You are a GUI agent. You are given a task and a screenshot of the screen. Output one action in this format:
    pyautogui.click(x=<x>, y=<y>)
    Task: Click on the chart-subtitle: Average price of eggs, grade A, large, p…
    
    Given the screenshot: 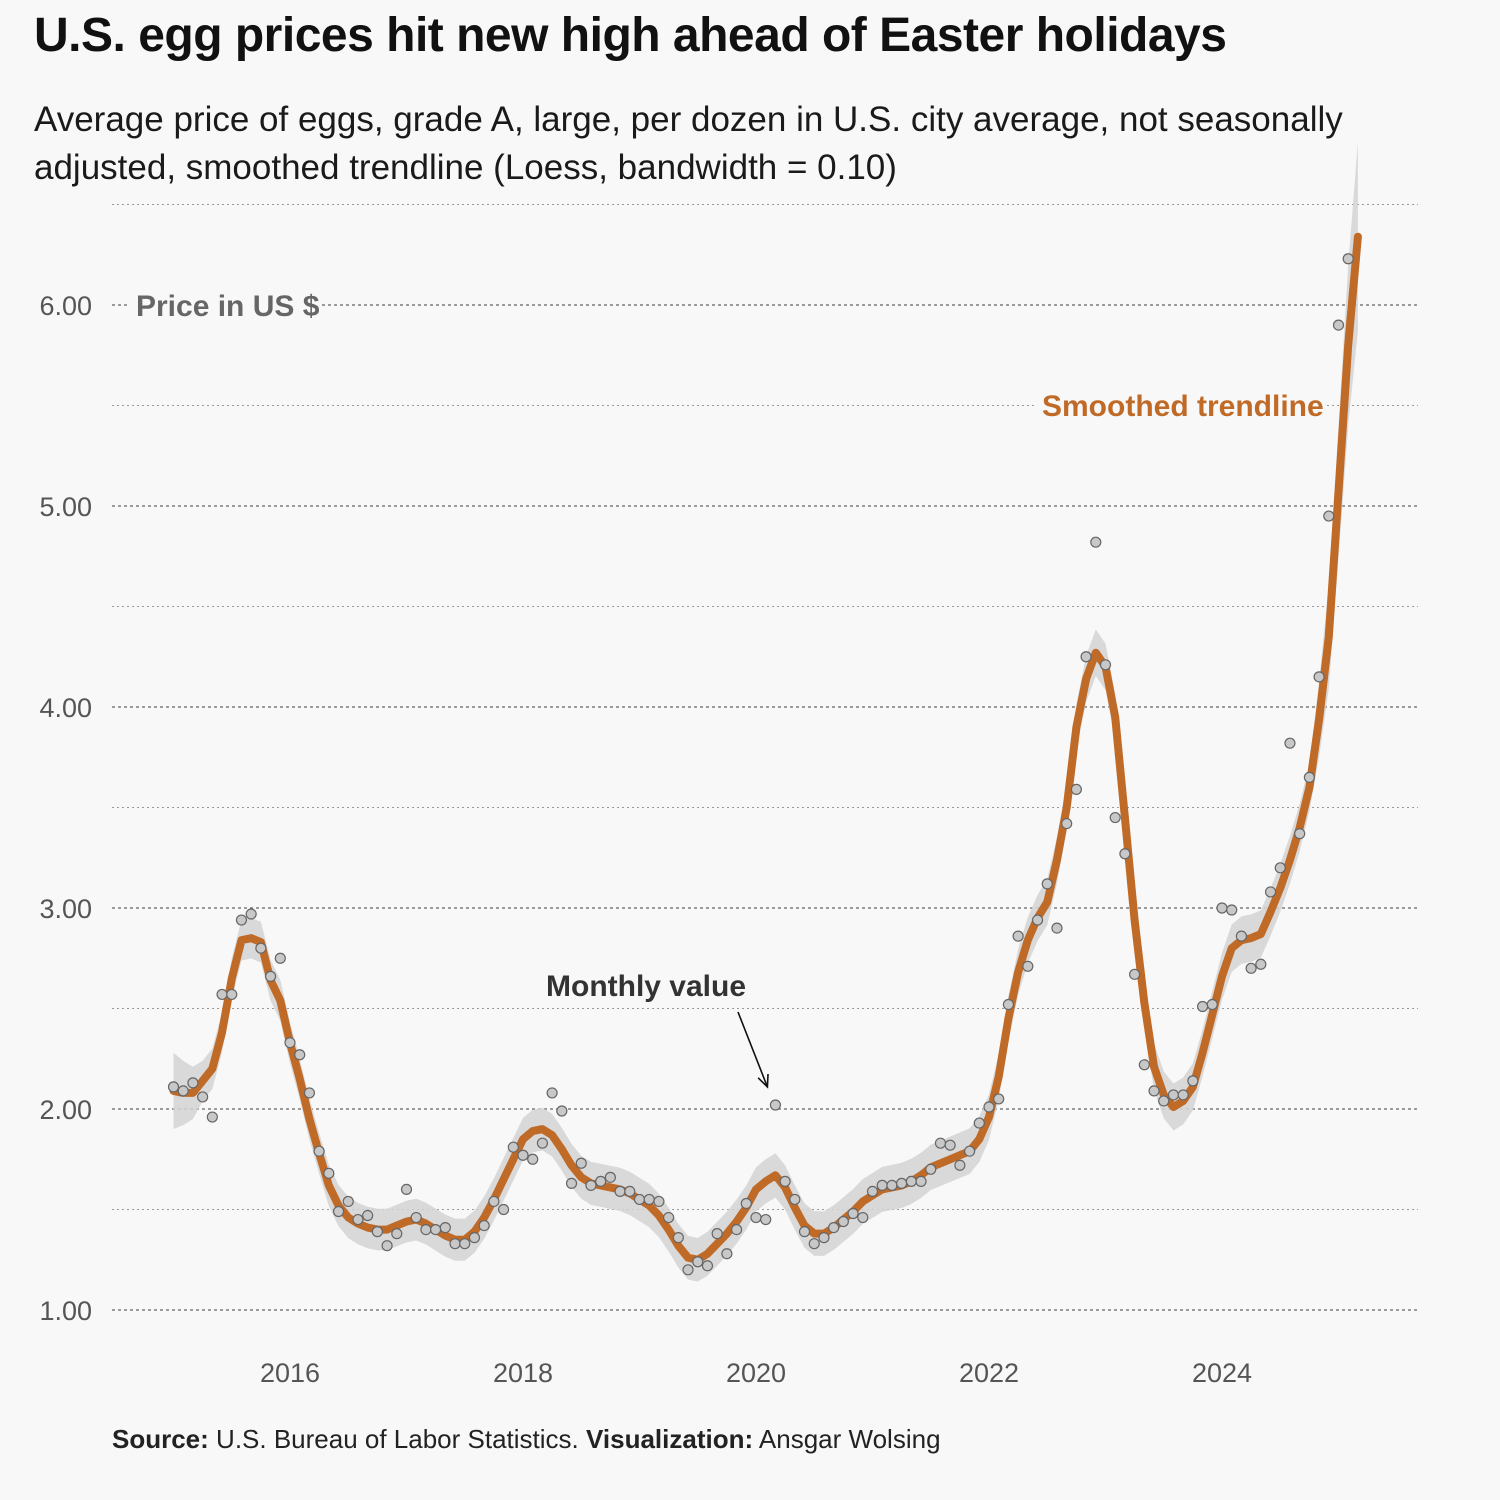 What is the action you would take?
    pyautogui.click(x=688, y=143)
    